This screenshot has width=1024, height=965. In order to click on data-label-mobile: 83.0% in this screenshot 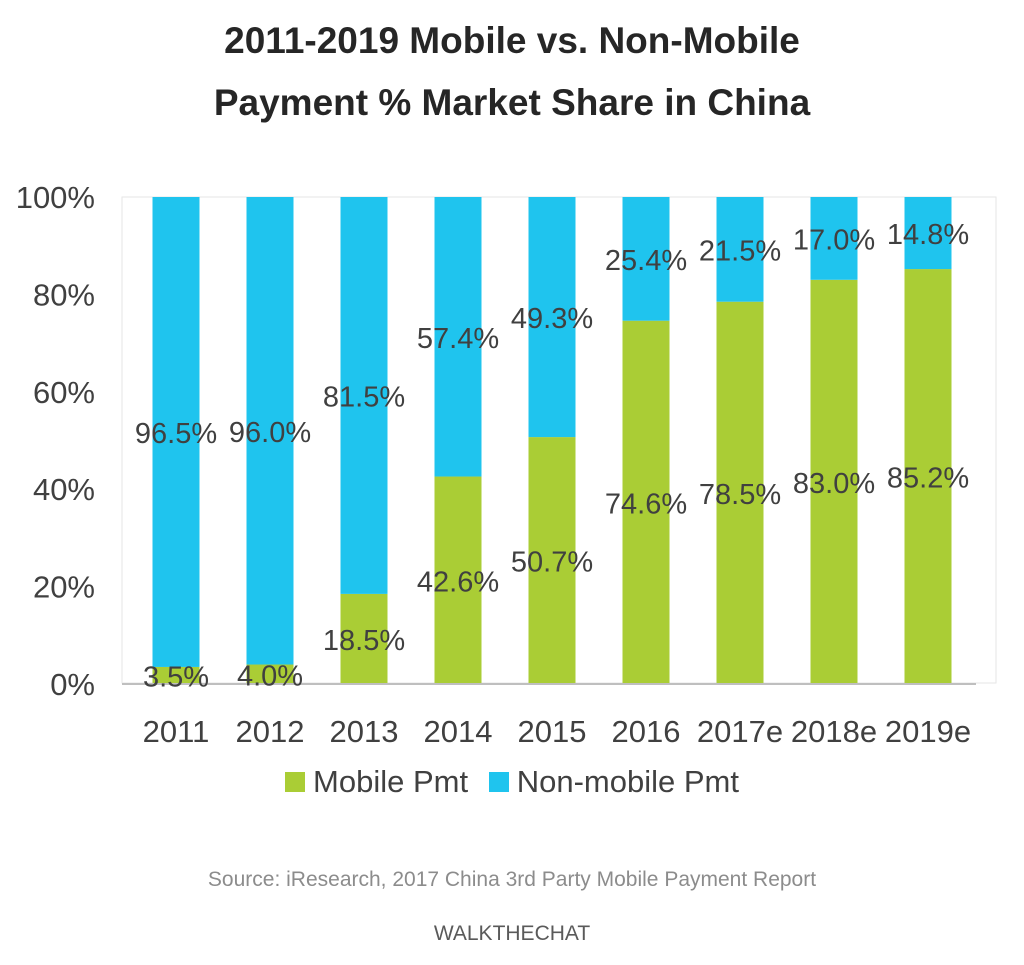, I will do `click(834, 484)`.